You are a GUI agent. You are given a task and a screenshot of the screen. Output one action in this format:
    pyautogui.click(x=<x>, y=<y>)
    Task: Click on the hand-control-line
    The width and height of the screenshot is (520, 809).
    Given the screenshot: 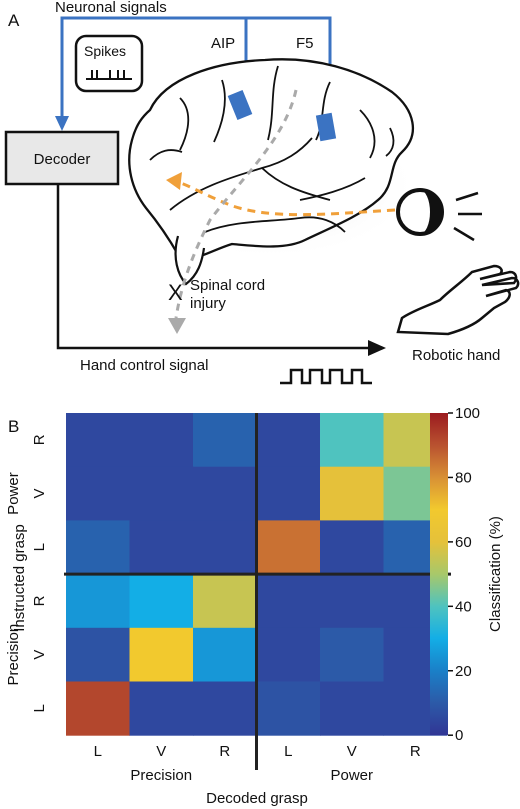 What is the action you would take?
    pyautogui.click(x=214, y=267)
    